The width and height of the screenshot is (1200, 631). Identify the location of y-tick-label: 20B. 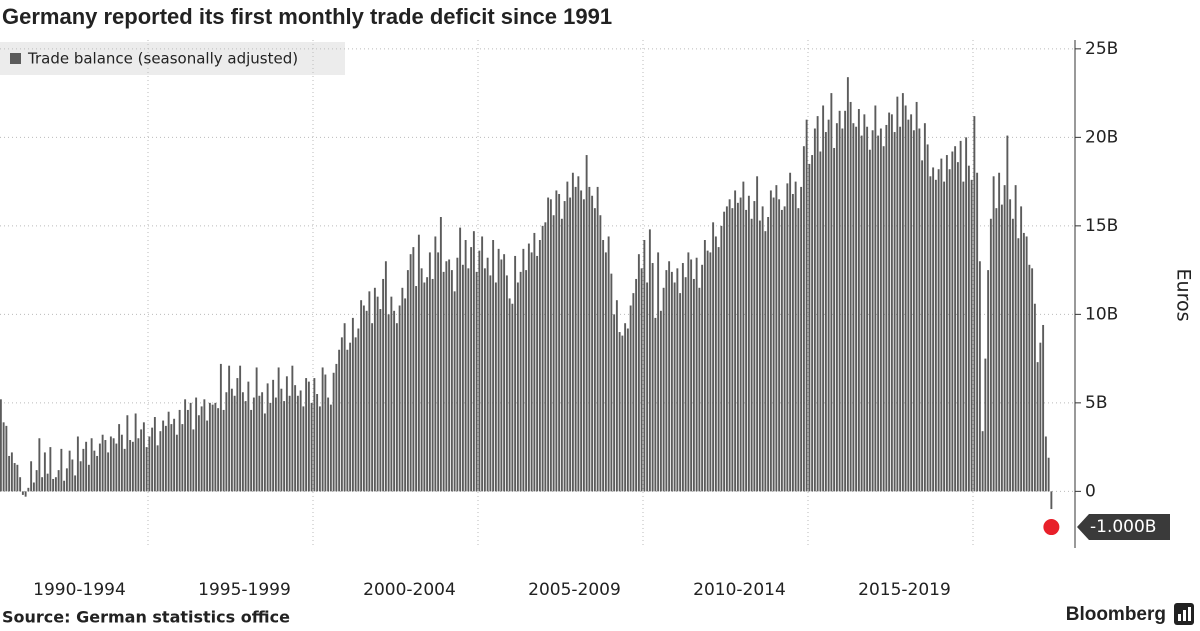
(1101, 137).